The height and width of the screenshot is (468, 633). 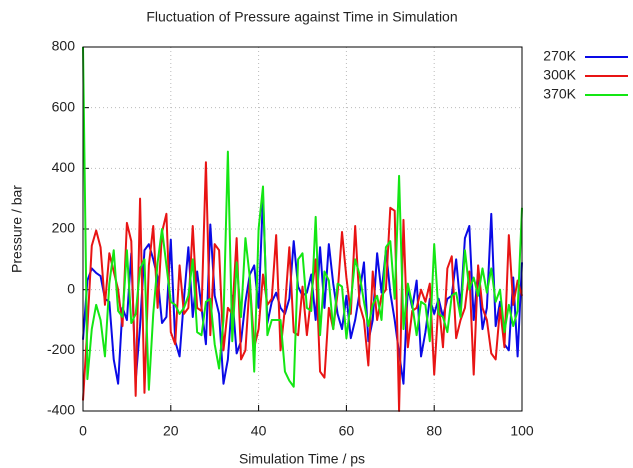 I want to click on y-tick-label: 0, so click(x=71, y=288).